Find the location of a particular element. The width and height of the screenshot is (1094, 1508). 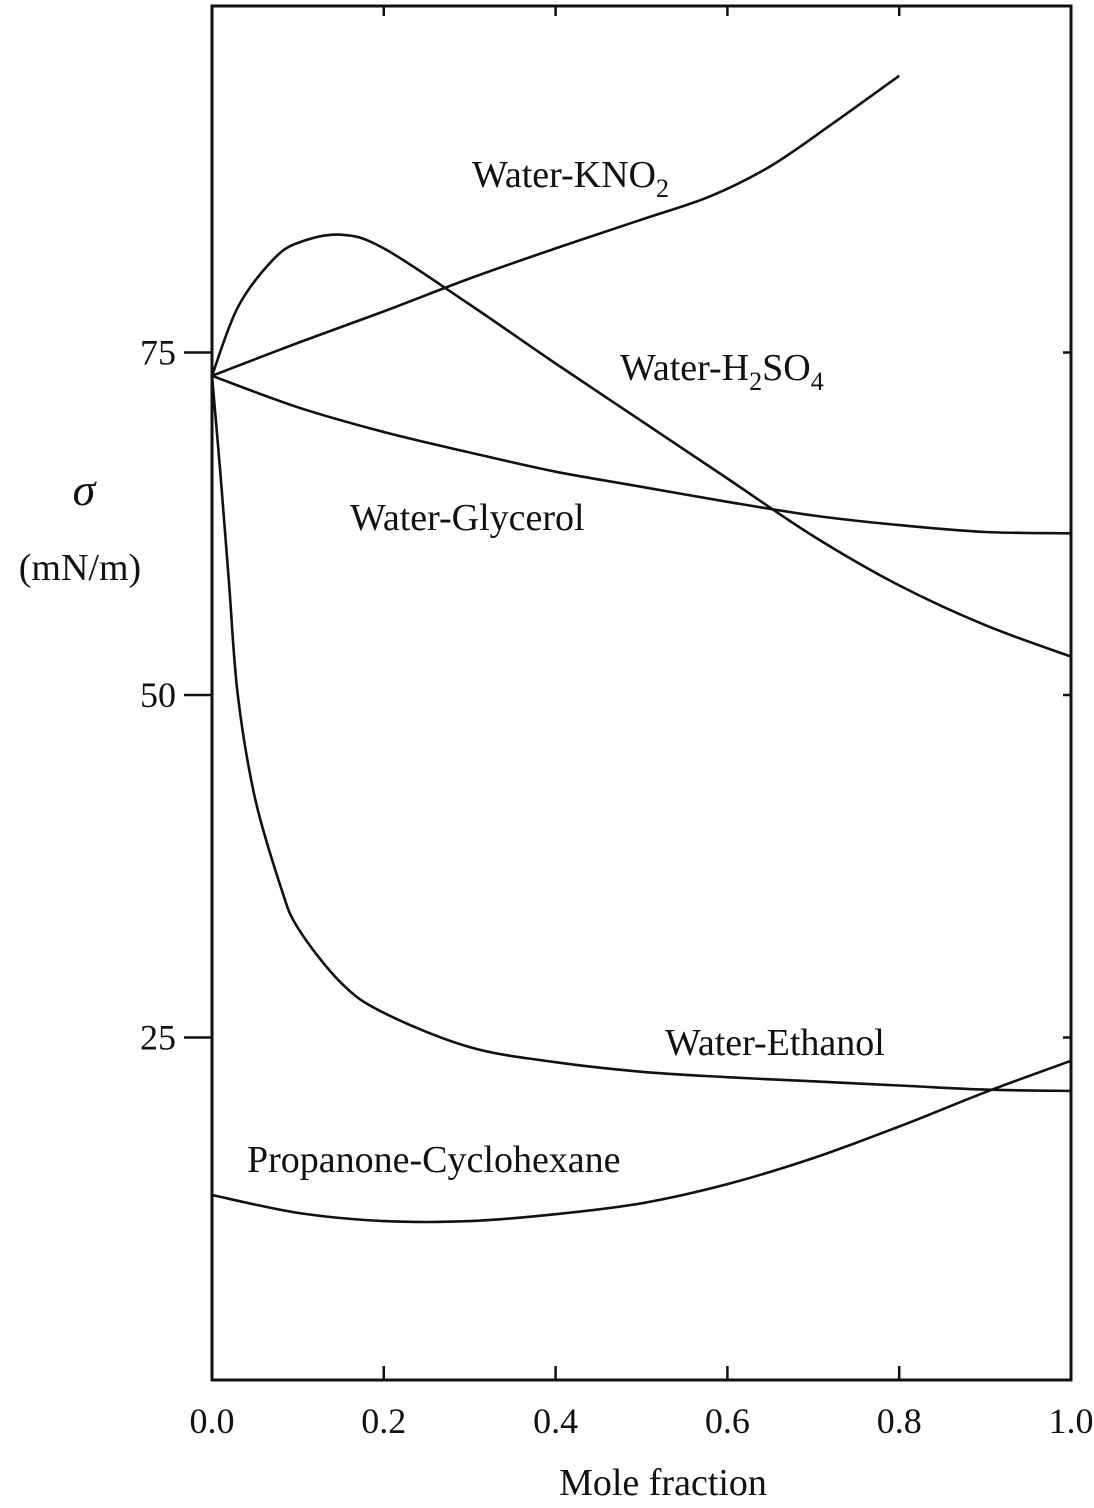

series-label-water-ethanol: Water-Ethanol is located at coordinates (775, 1043).